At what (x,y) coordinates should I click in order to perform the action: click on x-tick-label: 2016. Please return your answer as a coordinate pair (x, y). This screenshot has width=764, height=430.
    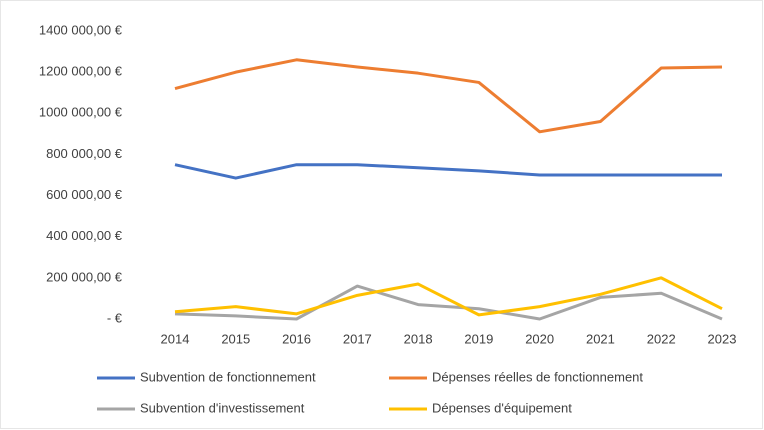
    Looking at the image, I should click on (296, 338).